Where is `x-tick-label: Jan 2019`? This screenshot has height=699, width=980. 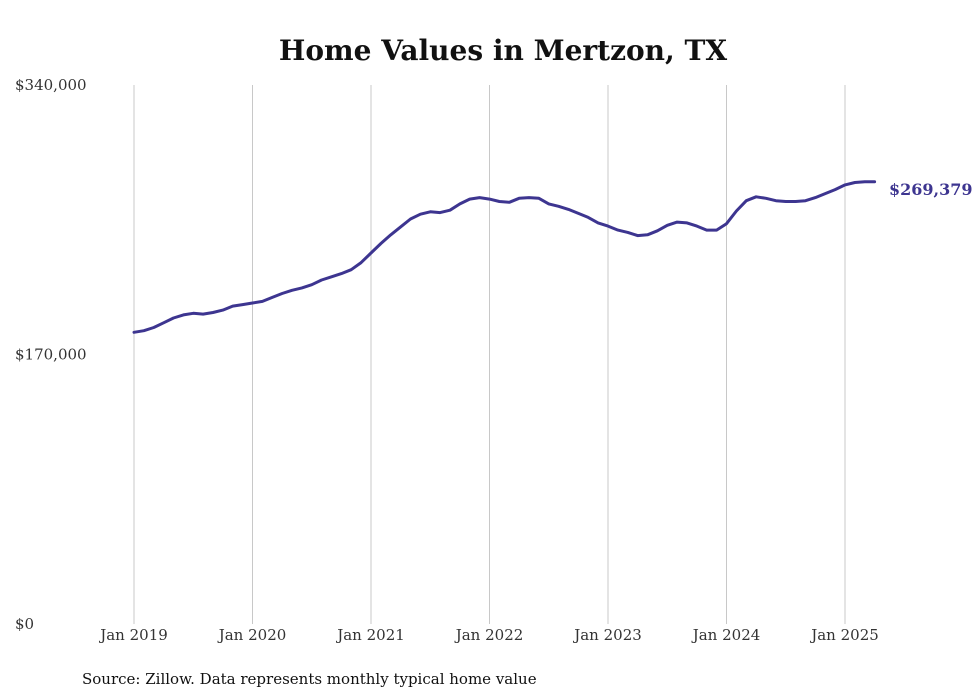 x-tick-label: Jan 2019 is located at coordinates (133, 635).